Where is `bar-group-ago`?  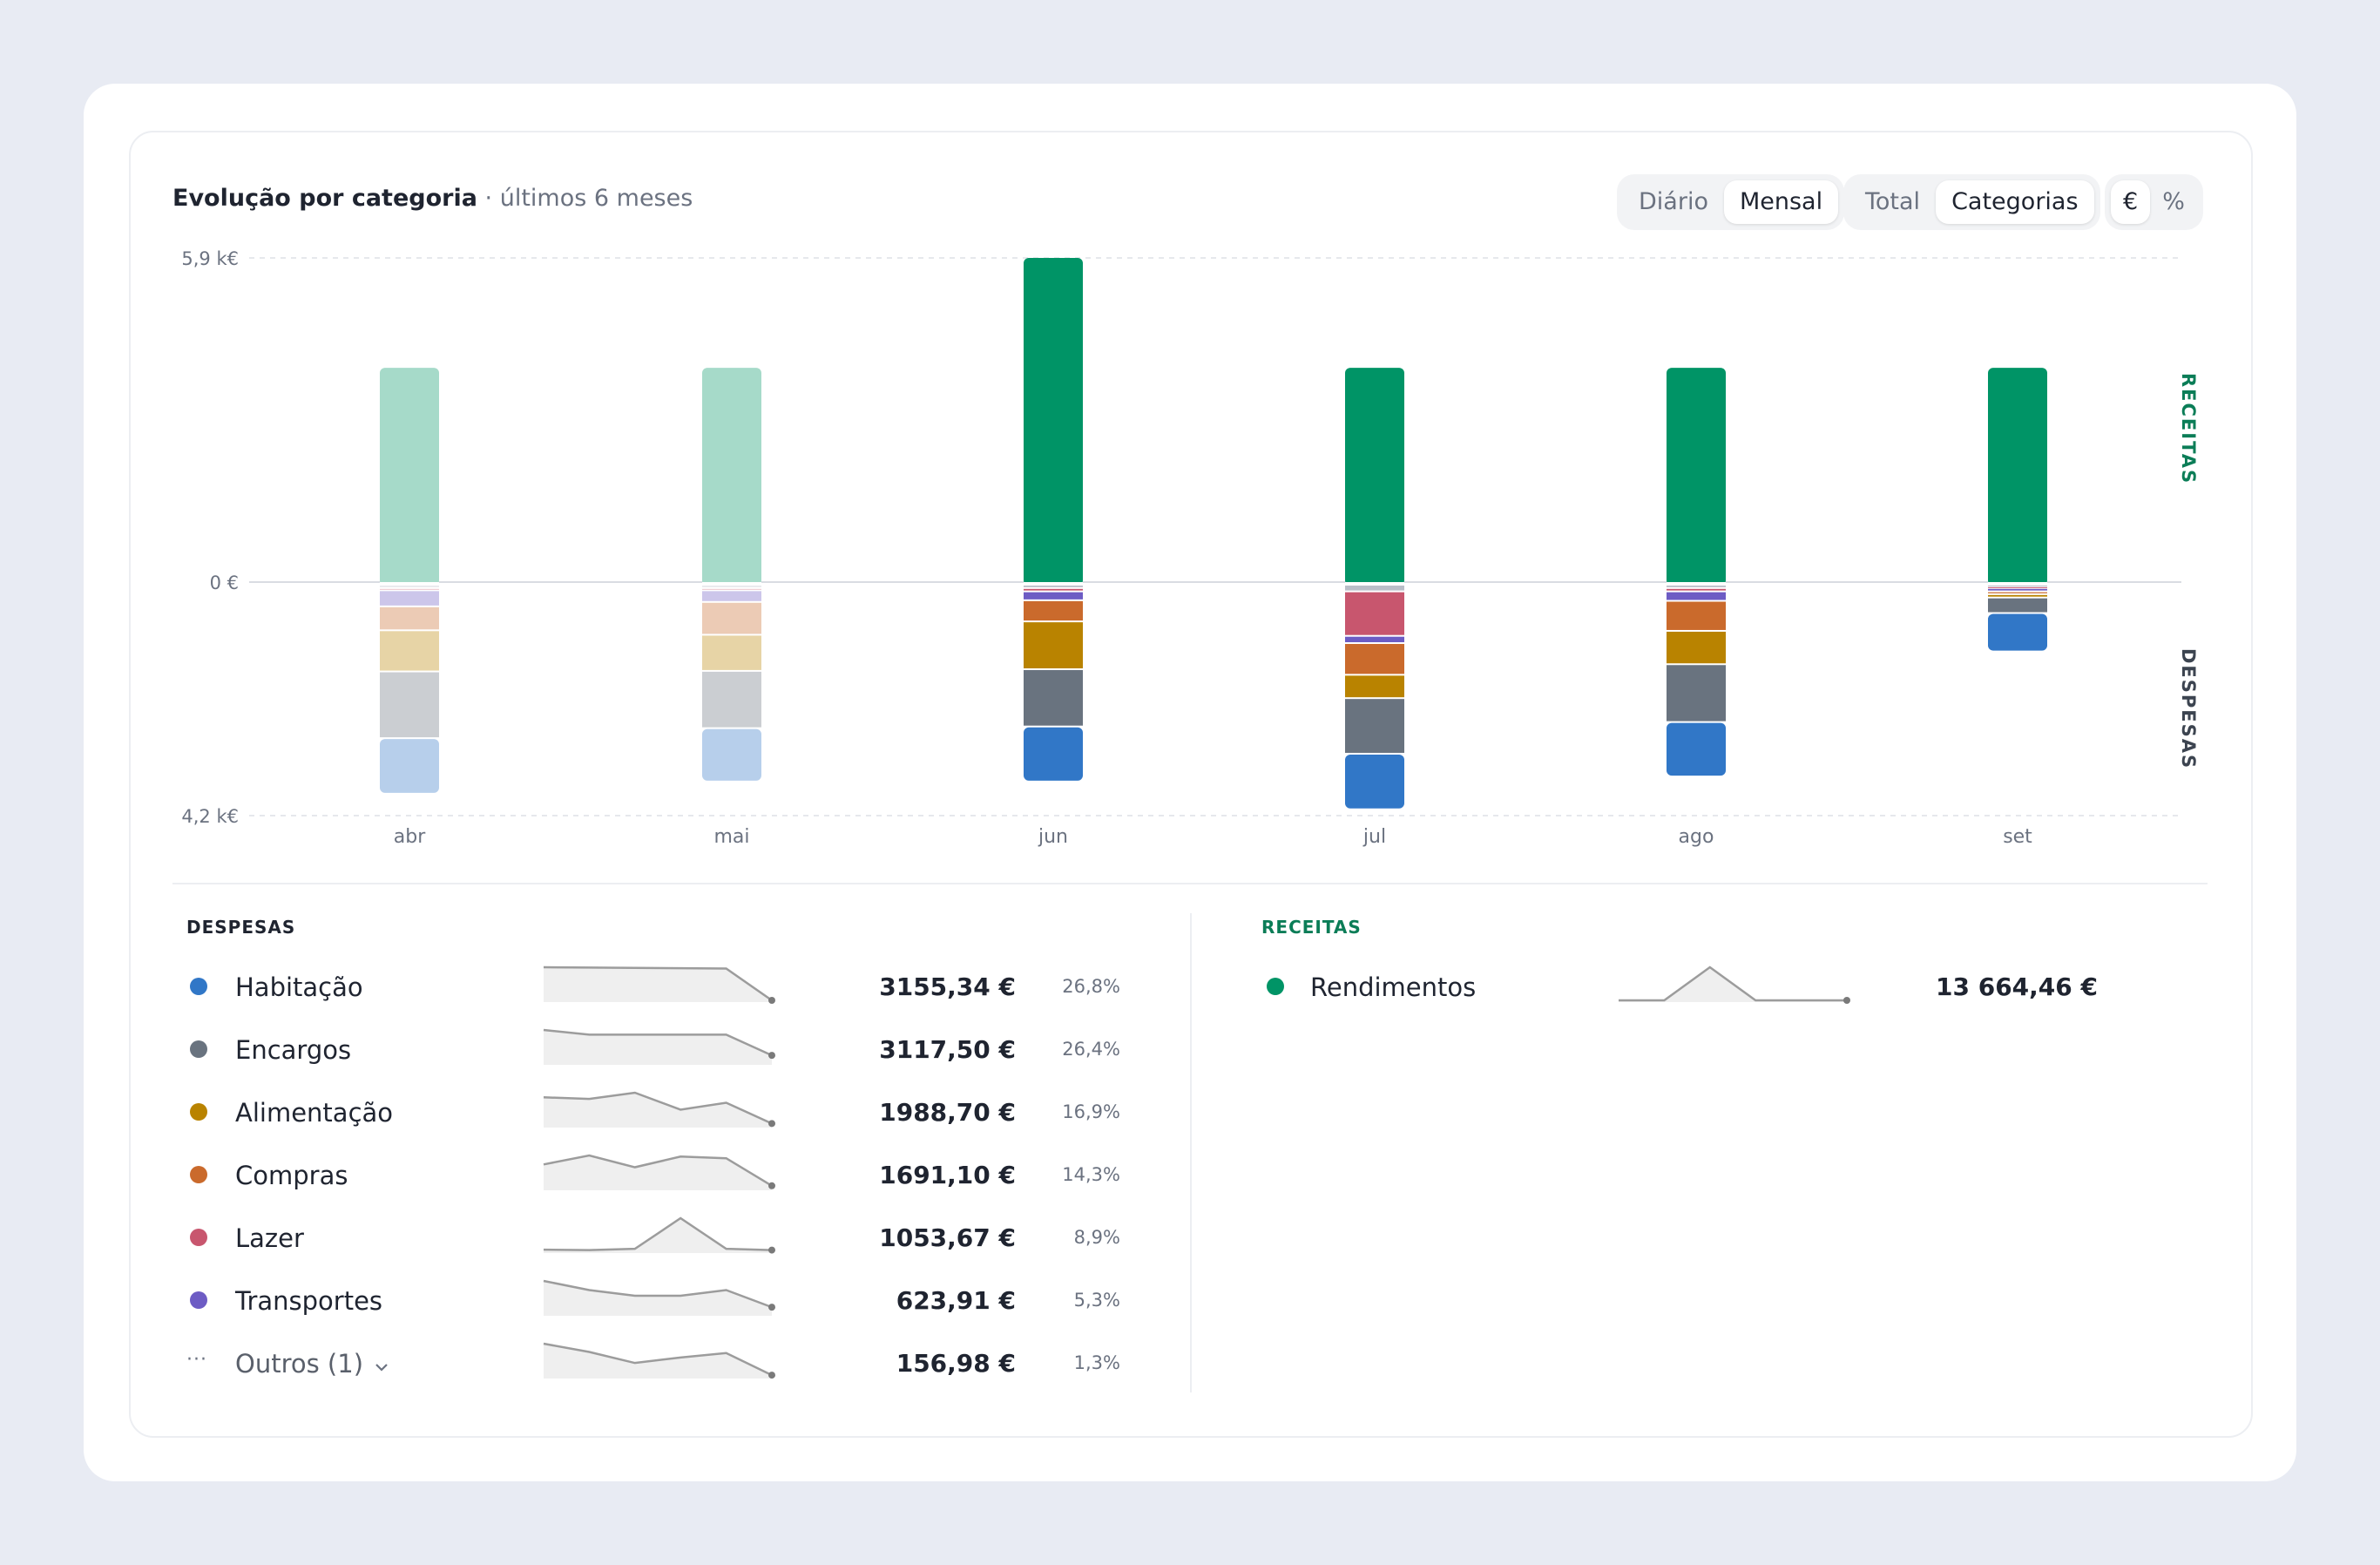
bar-group-ago is located at coordinates (1696, 572).